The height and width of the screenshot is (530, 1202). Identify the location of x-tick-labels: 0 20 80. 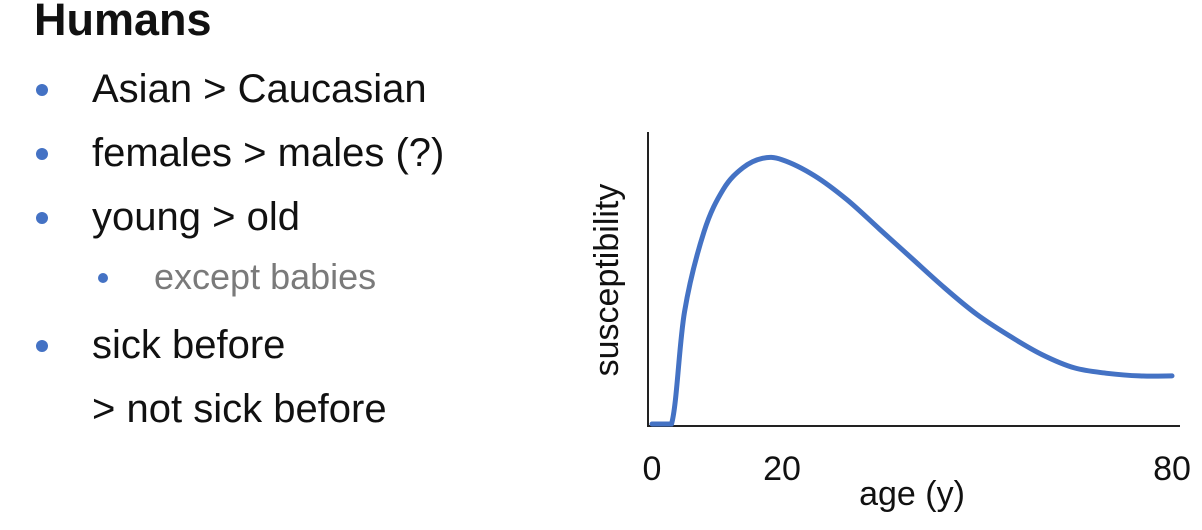
(917, 469).